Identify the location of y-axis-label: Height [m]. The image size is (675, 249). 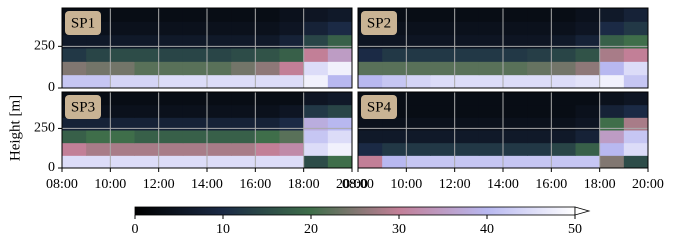
(15, 128).